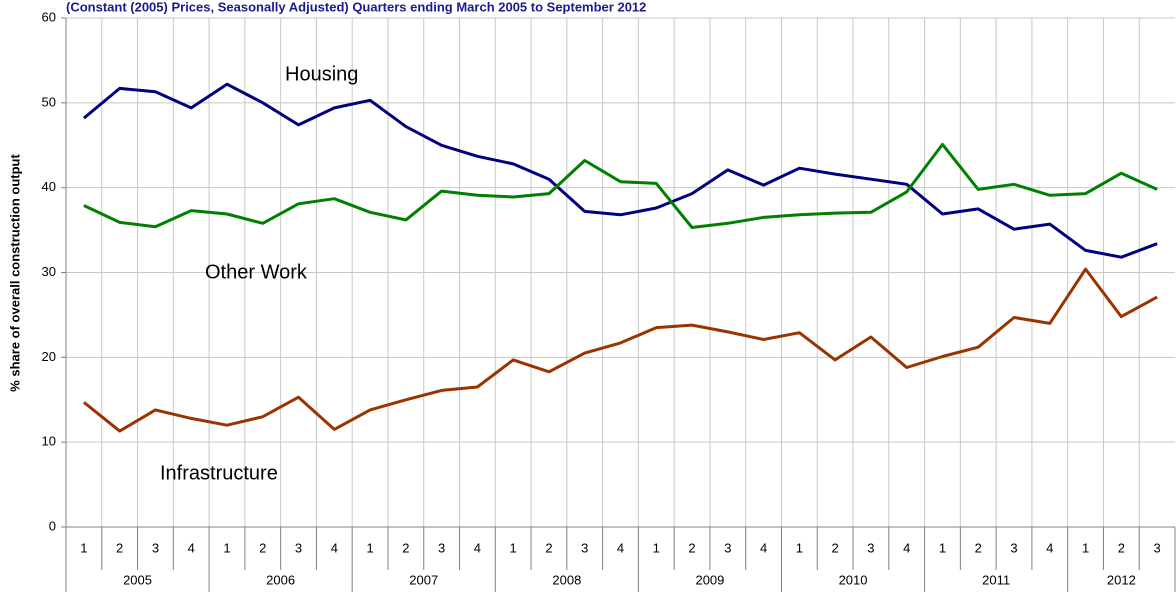 The width and height of the screenshot is (1176, 592). What do you see at coordinates (49, 16) in the screenshot?
I see `y-tick-label: 60` at bounding box center [49, 16].